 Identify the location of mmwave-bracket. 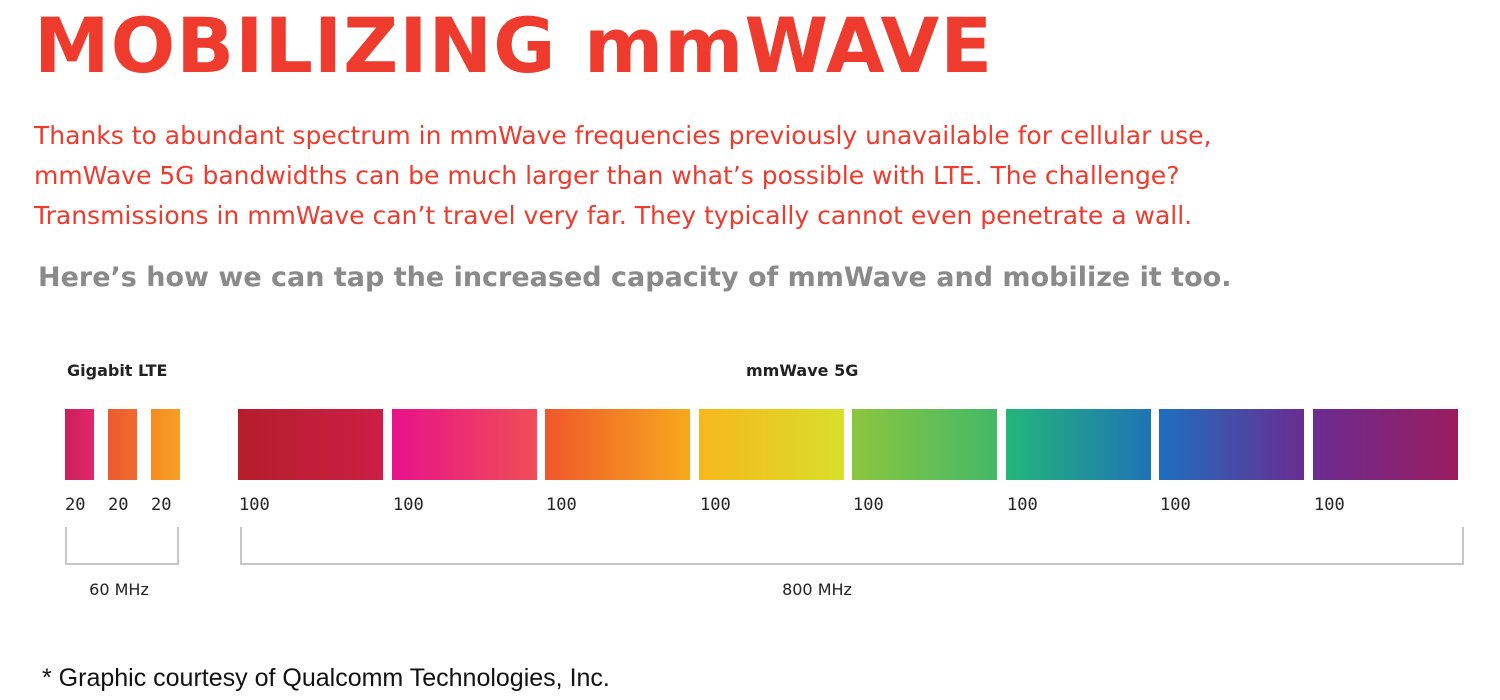
(852, 546).